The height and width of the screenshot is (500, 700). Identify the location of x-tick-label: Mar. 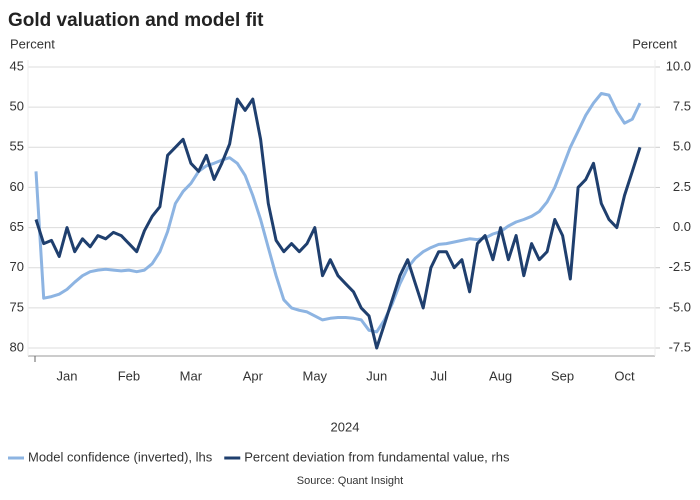
(191, 375).